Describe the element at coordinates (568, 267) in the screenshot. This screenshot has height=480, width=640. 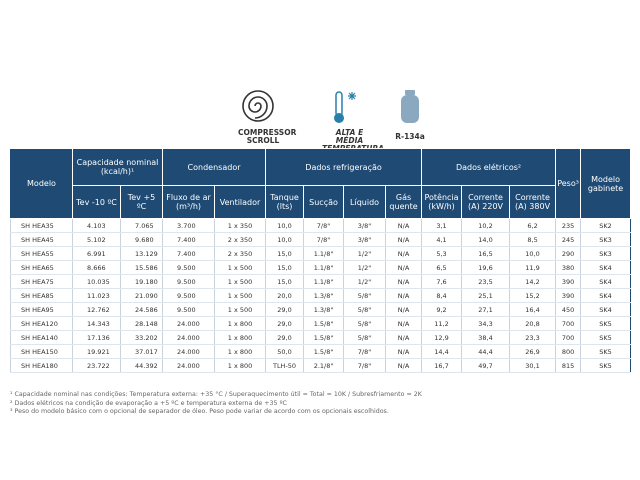
I see `table-cell: 380` at that location.